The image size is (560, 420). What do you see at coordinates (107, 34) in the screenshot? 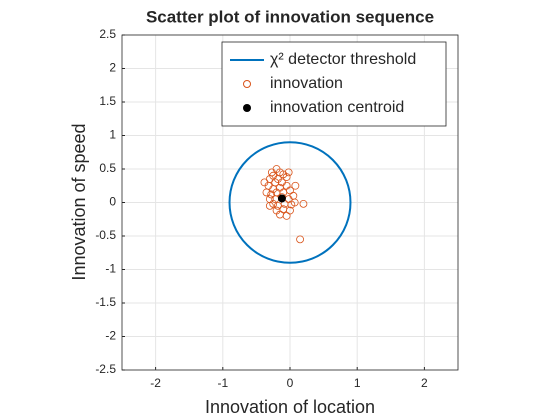
I see `y-tick-label: 2.5` at bounding box center [107, 34].